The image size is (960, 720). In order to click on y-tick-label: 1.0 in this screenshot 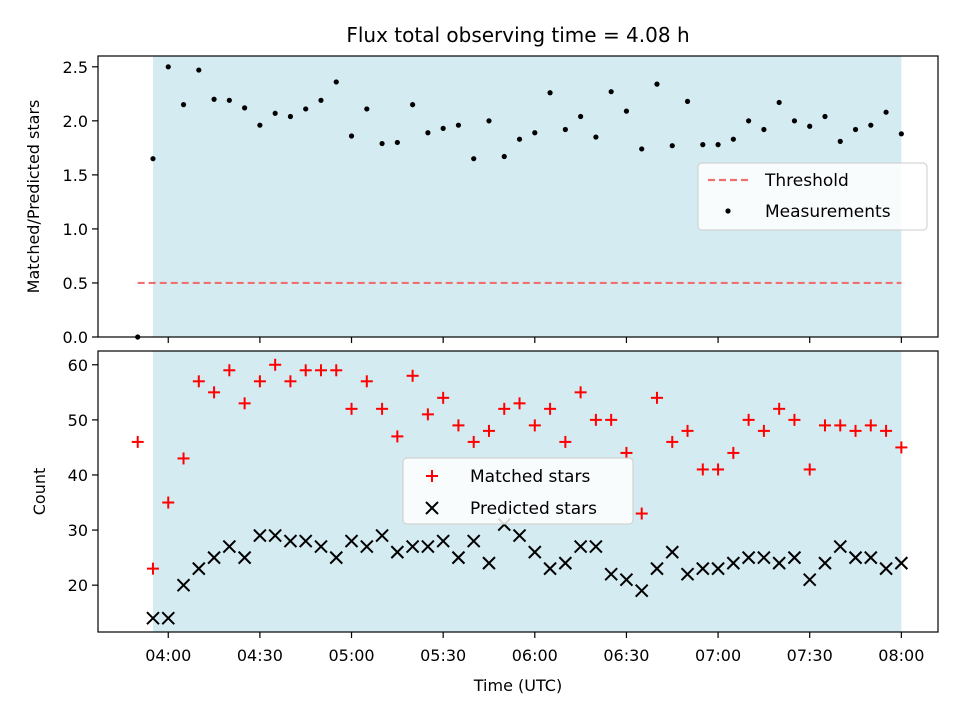, I will do `click(75, 229)`.